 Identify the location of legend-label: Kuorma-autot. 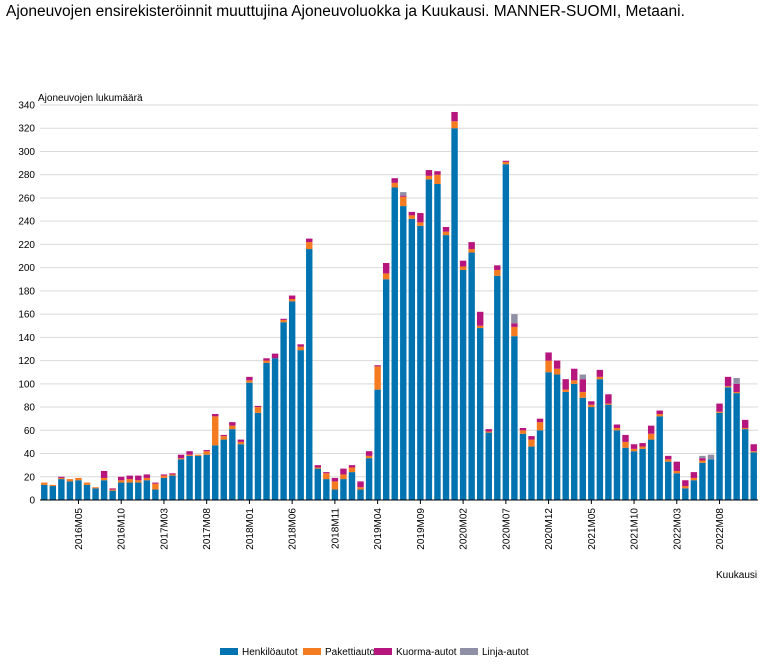
(426, 652).